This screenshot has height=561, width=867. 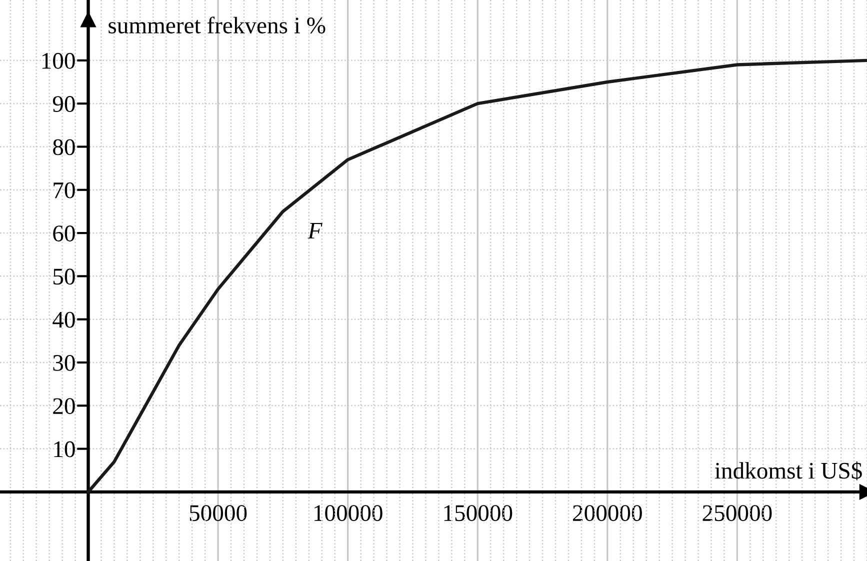 What do you see at coordinates (63, 320) in the screenshot?
I see `y-tick-label: 40` at bounding box center [63, 320].